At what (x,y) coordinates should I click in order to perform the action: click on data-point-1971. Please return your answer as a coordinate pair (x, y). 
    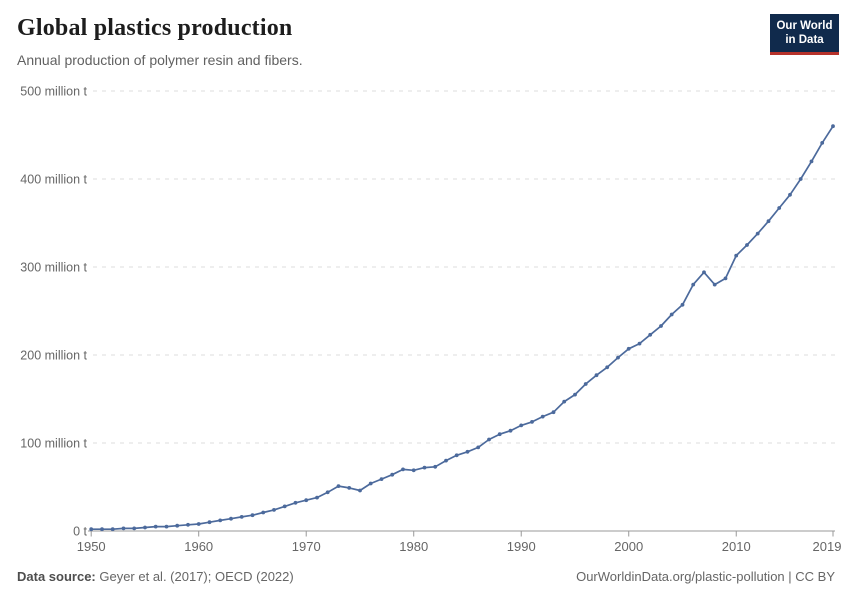
    Looking at the image, I should click on (317, 497).